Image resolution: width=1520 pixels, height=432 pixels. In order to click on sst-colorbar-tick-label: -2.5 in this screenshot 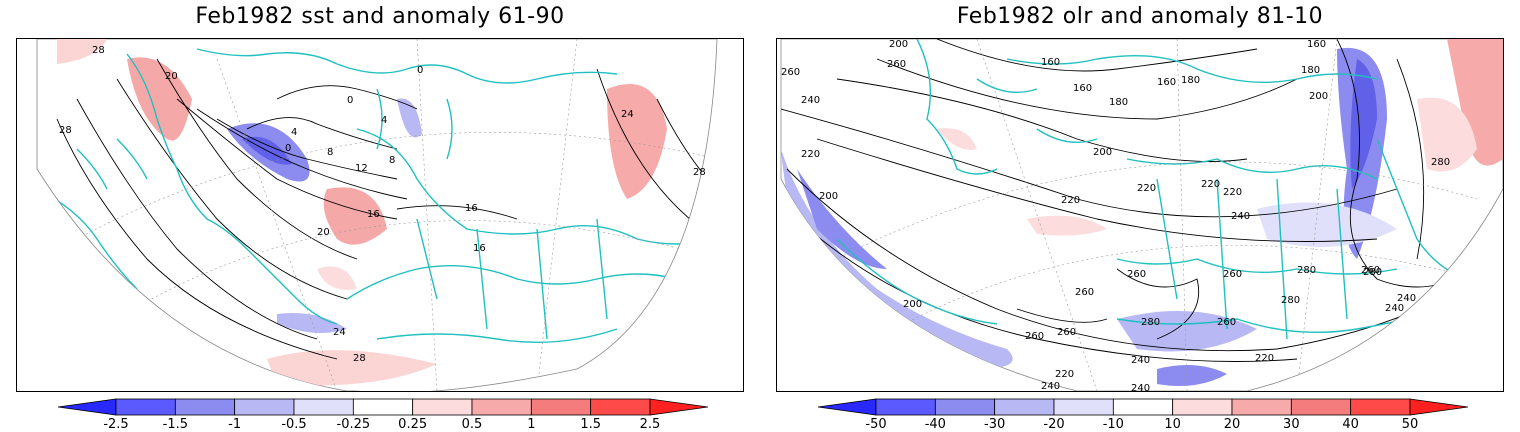, I will do `click(116, 424)`.